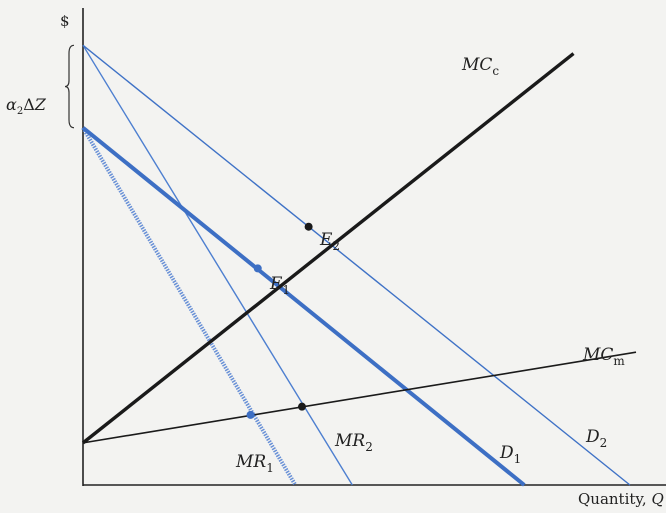 The height and width of the screenshot is (513, 666). I want to click on brace, so click(69, 86).